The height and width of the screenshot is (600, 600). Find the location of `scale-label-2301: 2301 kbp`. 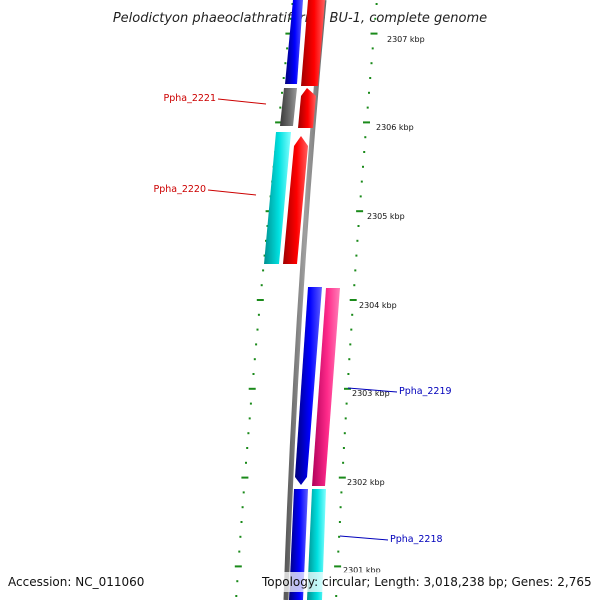

scale-label-2301: 2301 kbp is located at coordinates (362, 570).